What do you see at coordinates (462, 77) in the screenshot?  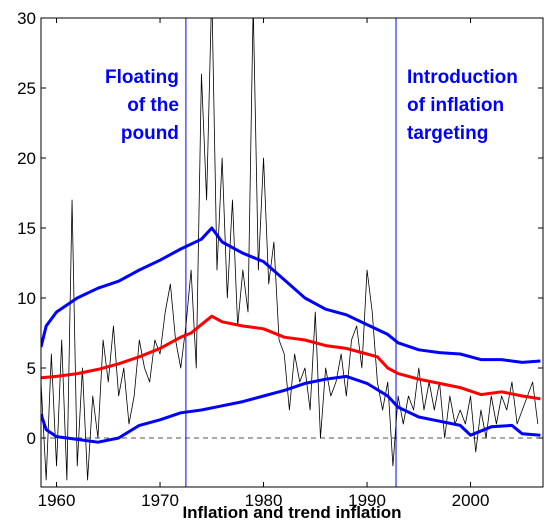 I see `annotation: Introduction` at bounding box center [462, 77].